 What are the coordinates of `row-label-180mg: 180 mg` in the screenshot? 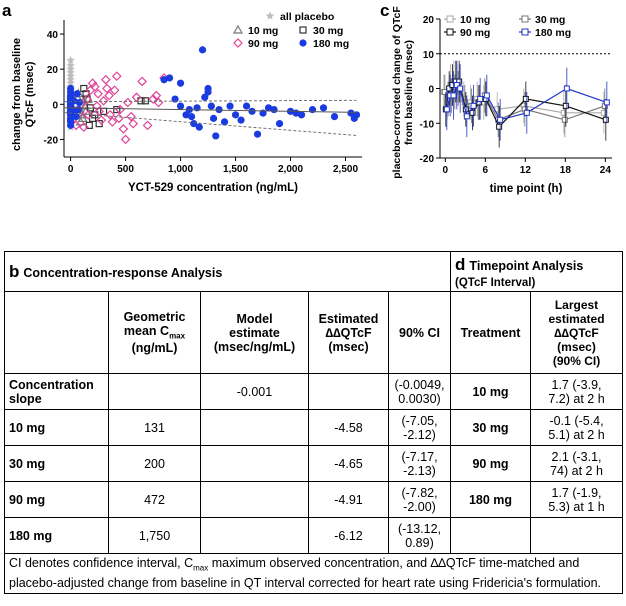 It's located at (56, 535).